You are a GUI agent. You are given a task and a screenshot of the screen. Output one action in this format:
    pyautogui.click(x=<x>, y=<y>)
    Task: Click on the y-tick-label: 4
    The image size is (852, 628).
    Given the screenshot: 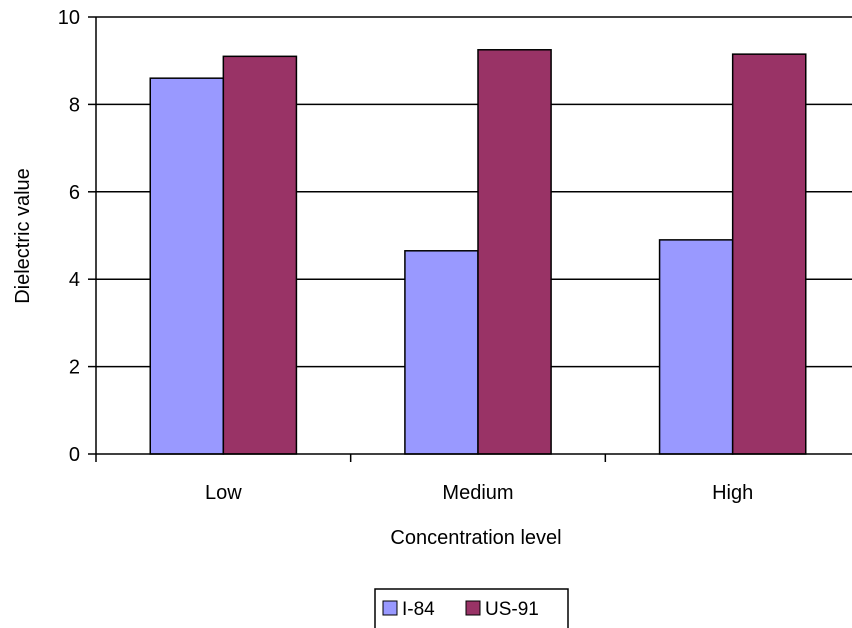 What is the action you would take?
    pyautogui.click(x=74, y=280)
    